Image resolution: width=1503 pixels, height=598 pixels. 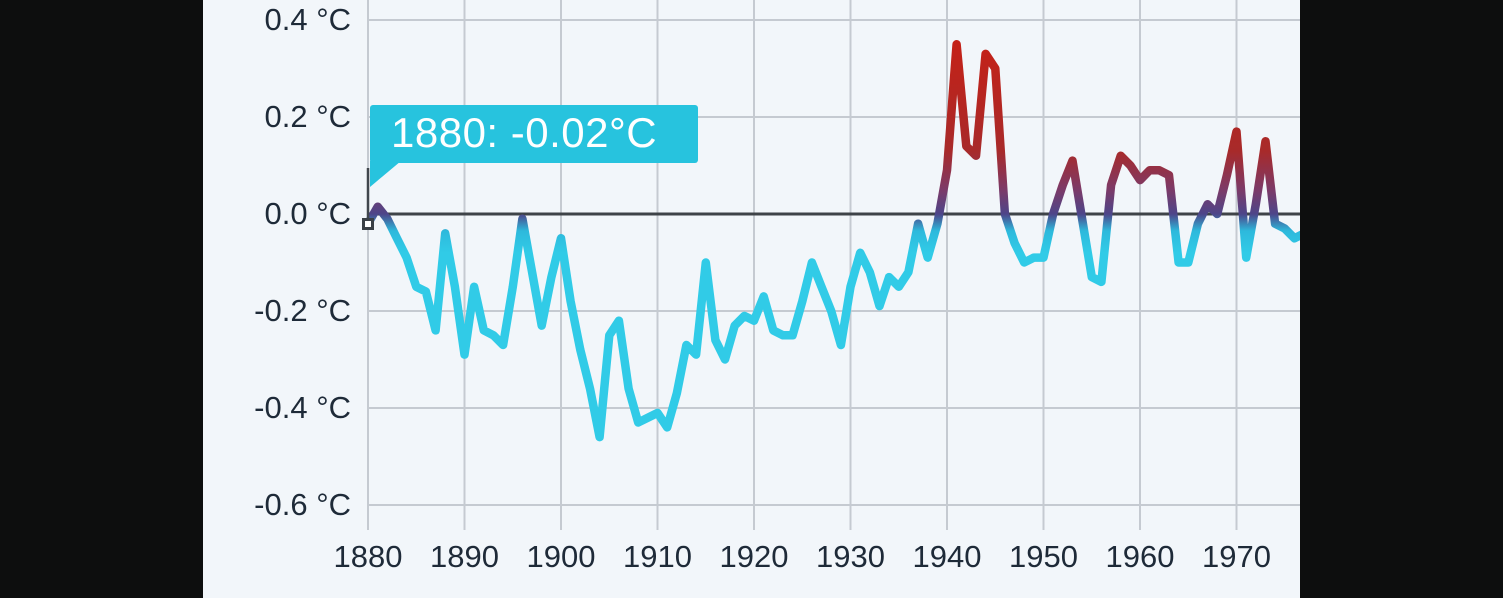 I want to click on x-axis-tick-label: 1970, so click(x=1236, y=556).